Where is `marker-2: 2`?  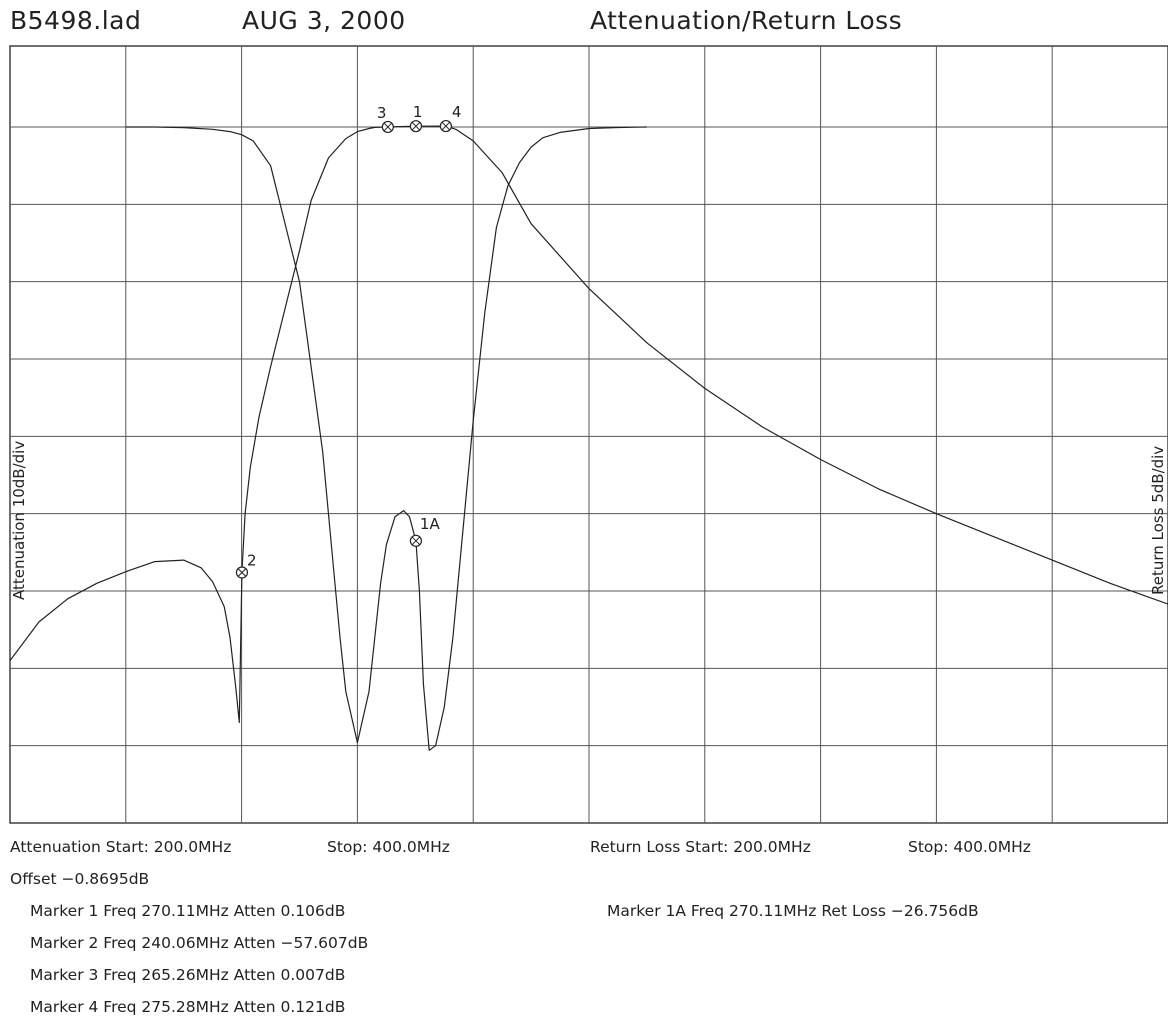
marker-2: 2 is located at coordinates (246, 565).